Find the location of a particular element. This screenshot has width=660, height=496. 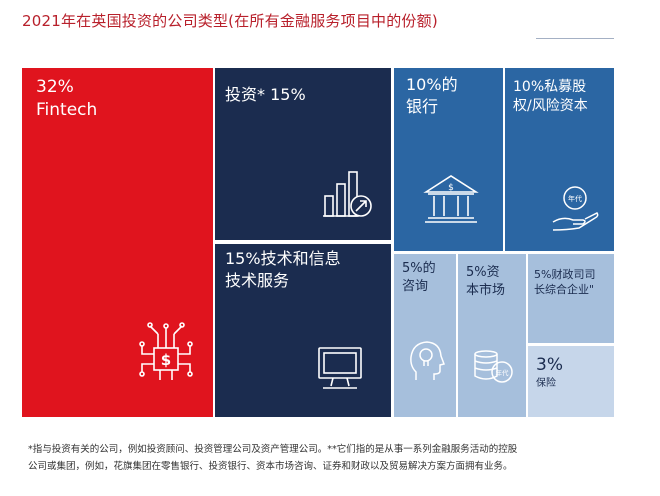

tile-treasury-share: 5%财政司司 is located at coordinates (565, 274).